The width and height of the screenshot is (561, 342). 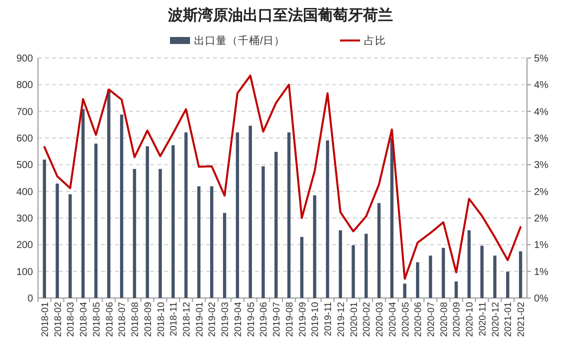 I want to click on x-tick-label: 2020-08, so click(x=444, y=319).